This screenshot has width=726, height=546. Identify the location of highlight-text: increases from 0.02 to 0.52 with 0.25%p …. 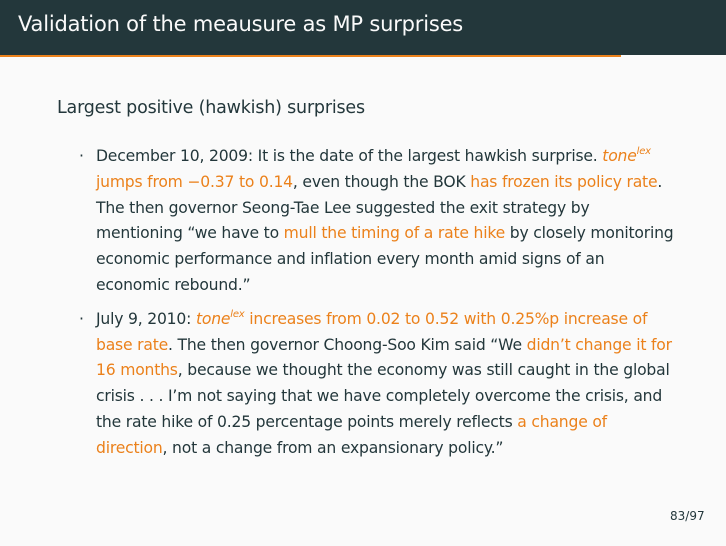
(372, 331).